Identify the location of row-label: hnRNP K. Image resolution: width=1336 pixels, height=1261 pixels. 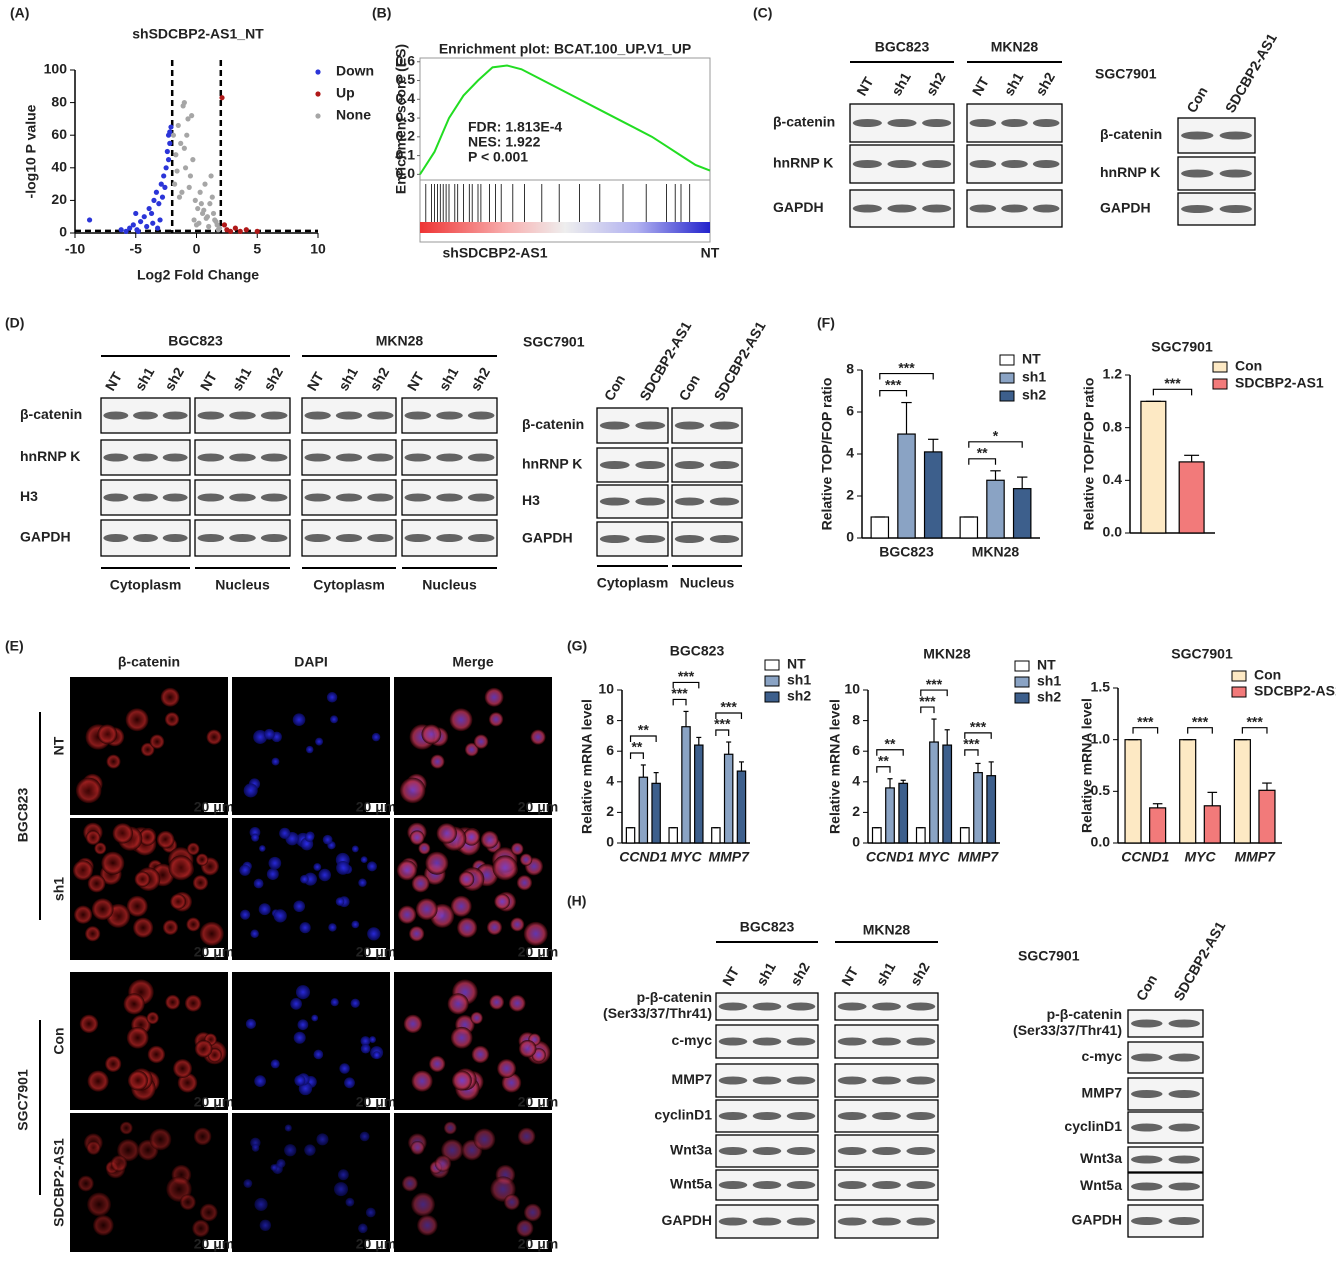
(803, 163).